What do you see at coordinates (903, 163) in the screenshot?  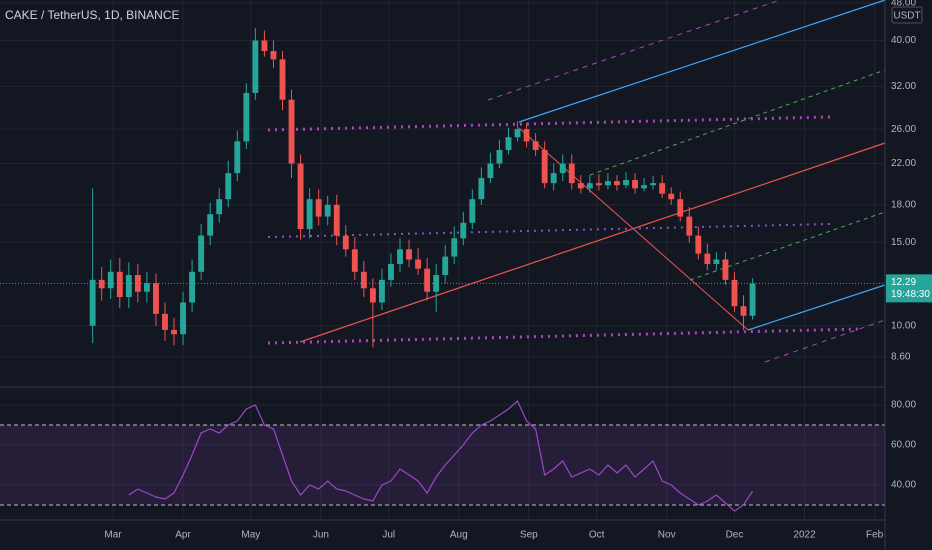 I see `y-tick-label: 22.00` at bounding box center [903, 163].